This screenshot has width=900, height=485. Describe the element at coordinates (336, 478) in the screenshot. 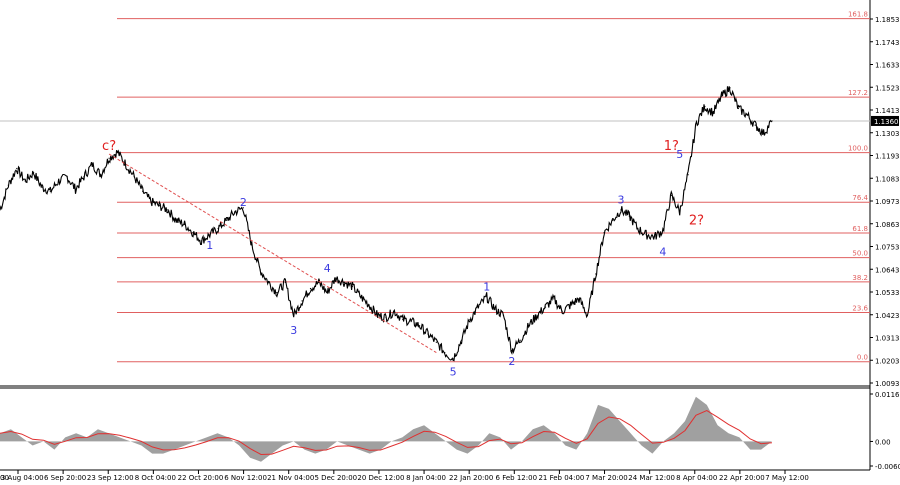

I see `x-tick-label: 5 Dec 20:00` at that location.